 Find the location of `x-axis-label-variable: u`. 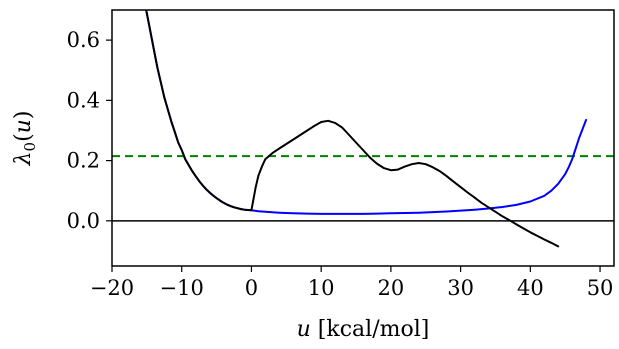

x-axis-label-variable: u is located at coordinates (304, 329).